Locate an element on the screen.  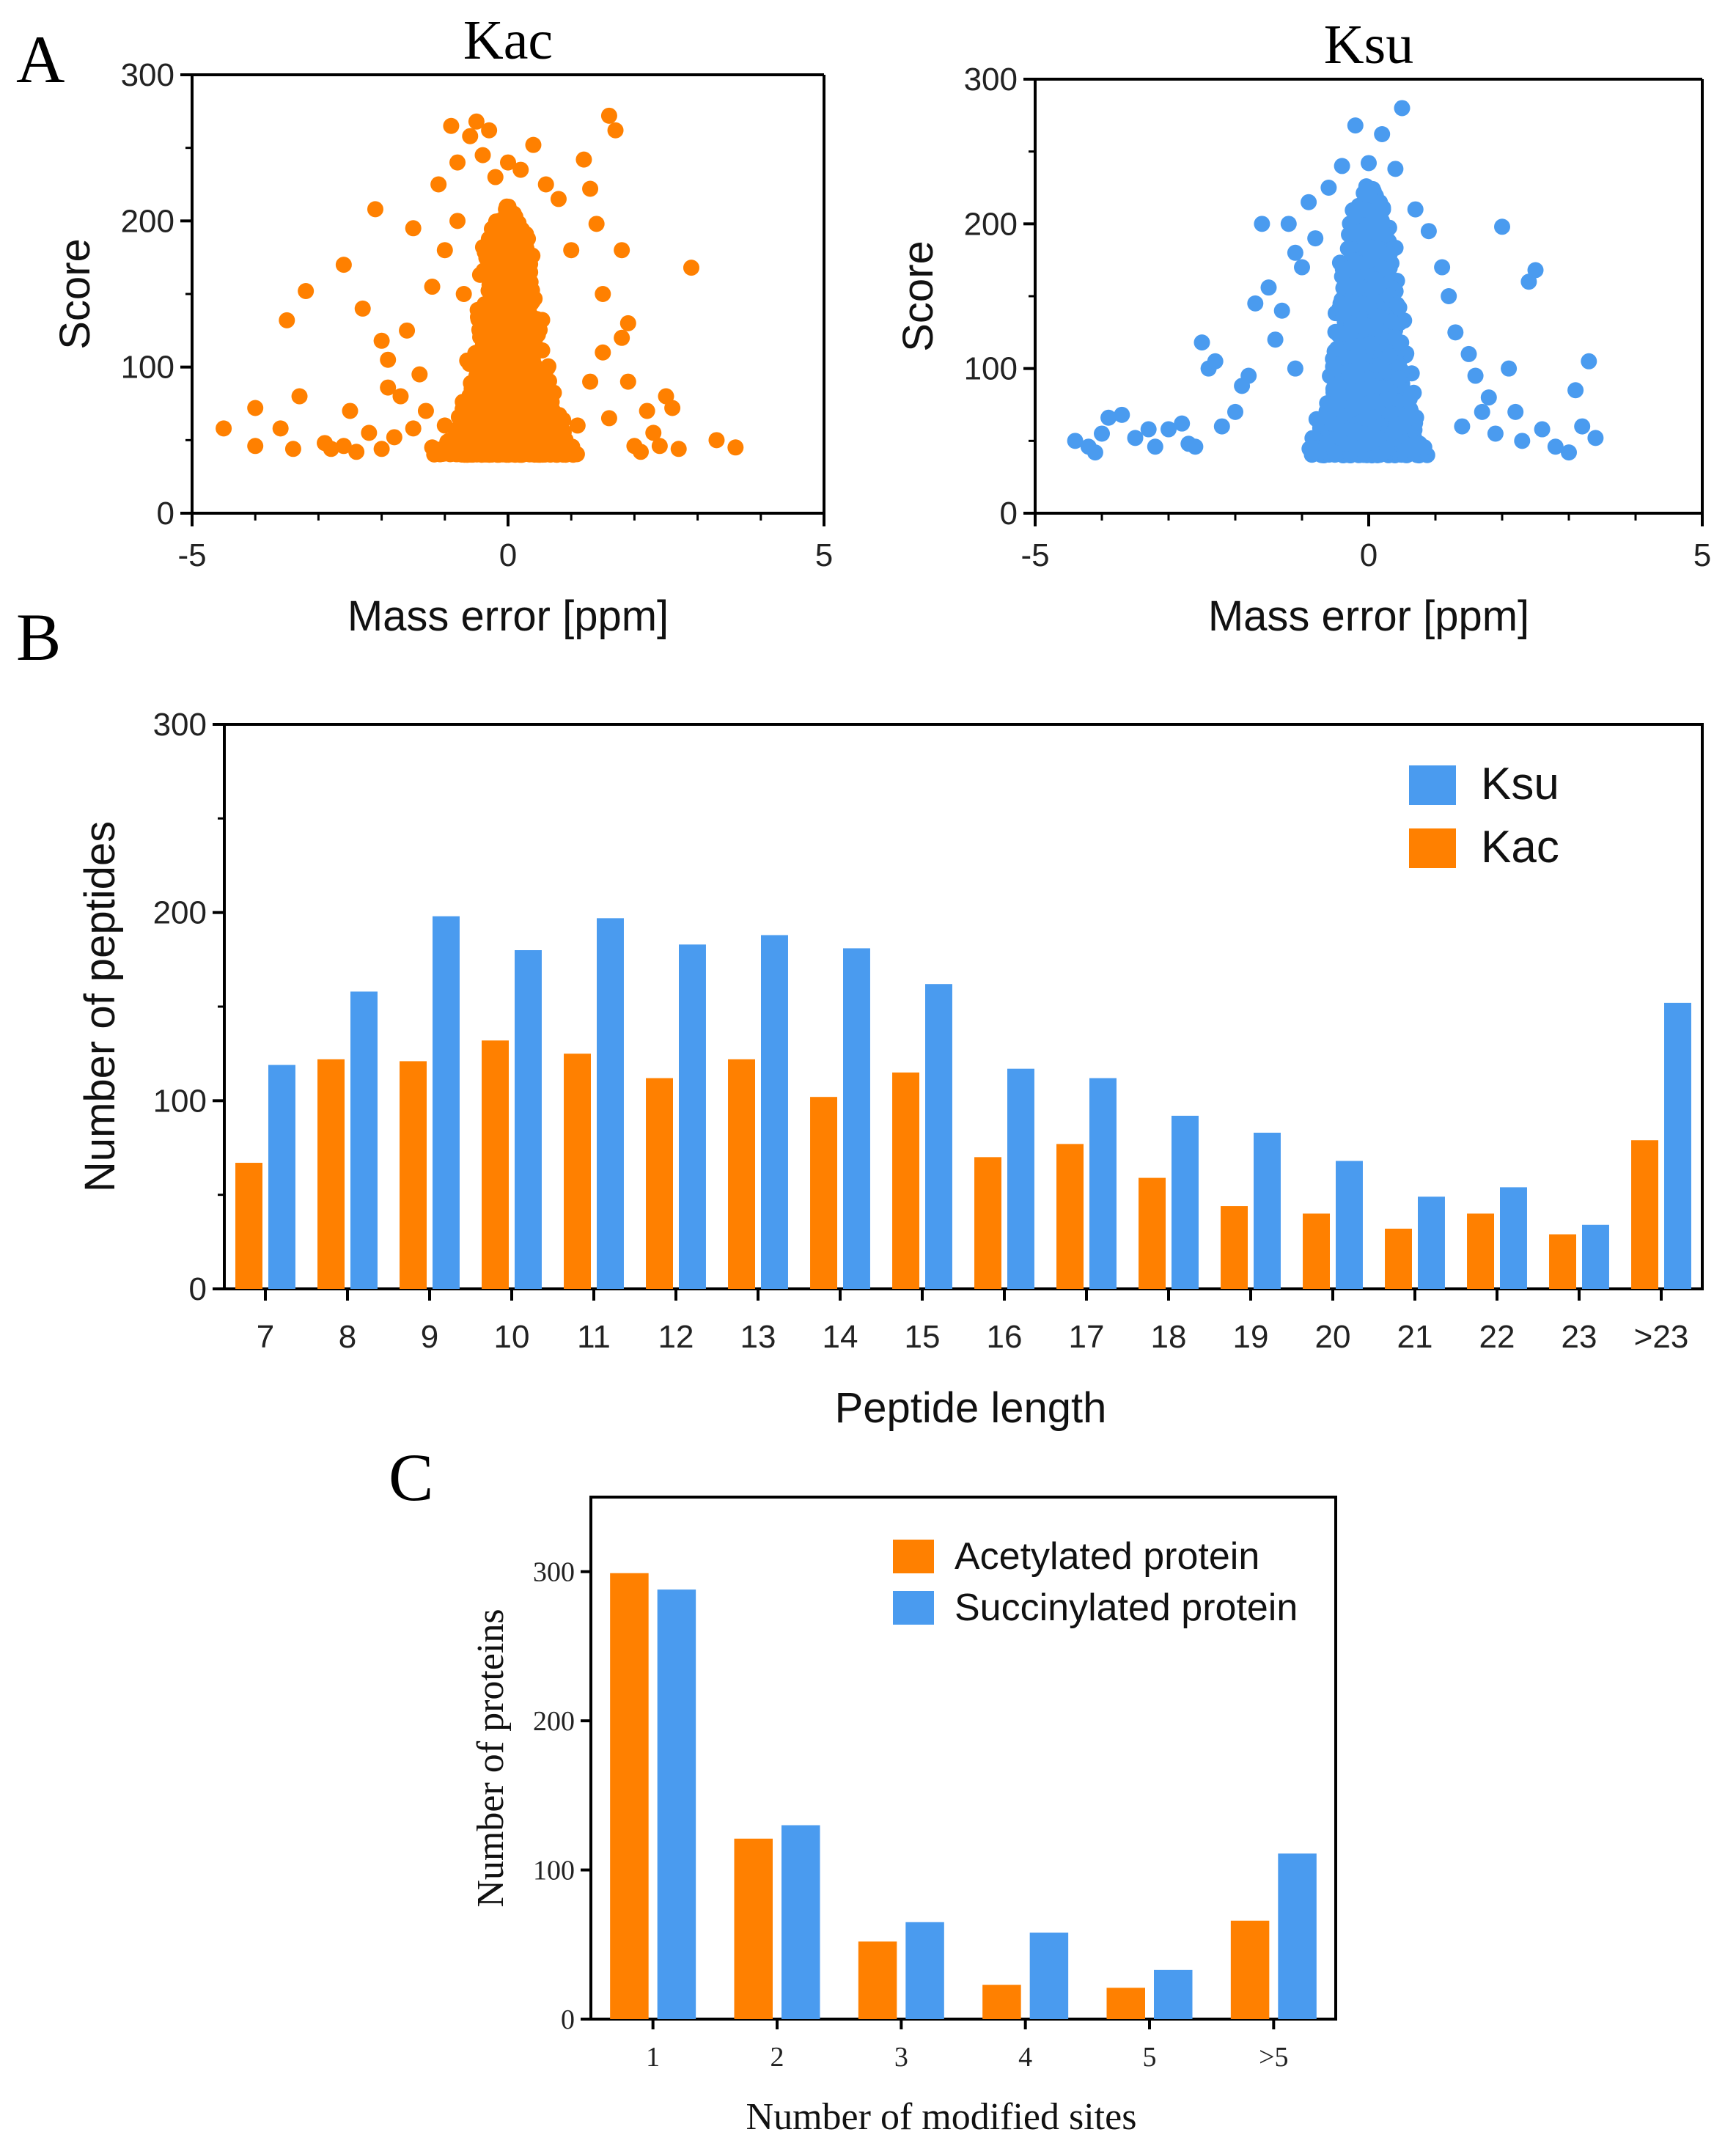
x-tick-label: 4 is located at coordinates (1025, 2057).